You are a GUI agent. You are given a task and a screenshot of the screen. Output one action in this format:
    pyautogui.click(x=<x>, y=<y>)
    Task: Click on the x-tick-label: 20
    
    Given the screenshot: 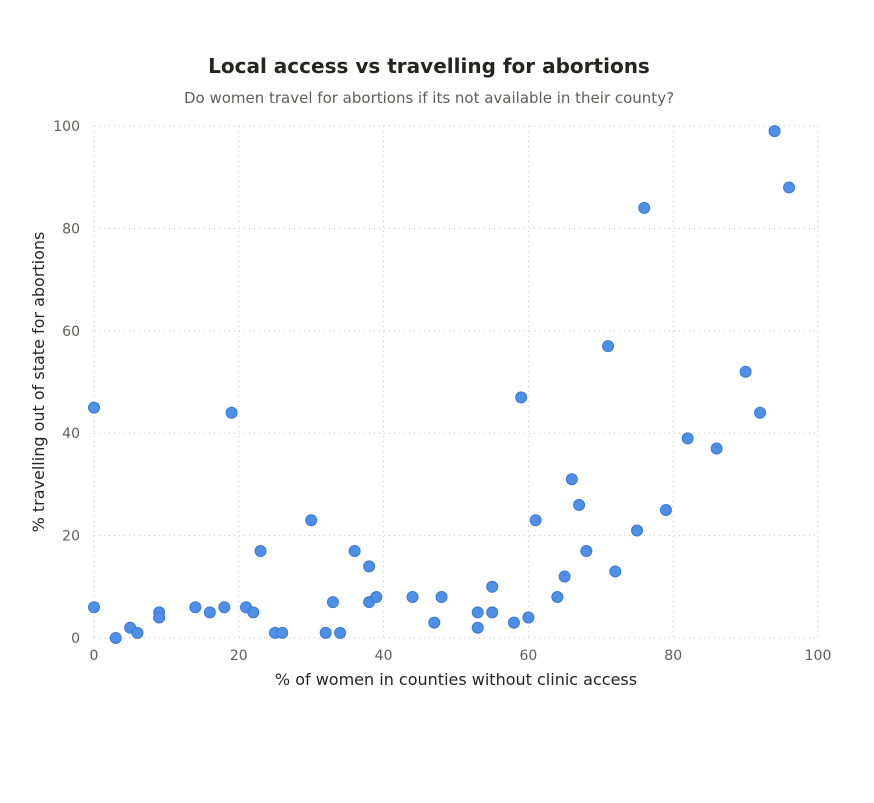 What is the action you would take?
    pyautogui.click(x=239, y=656)
    